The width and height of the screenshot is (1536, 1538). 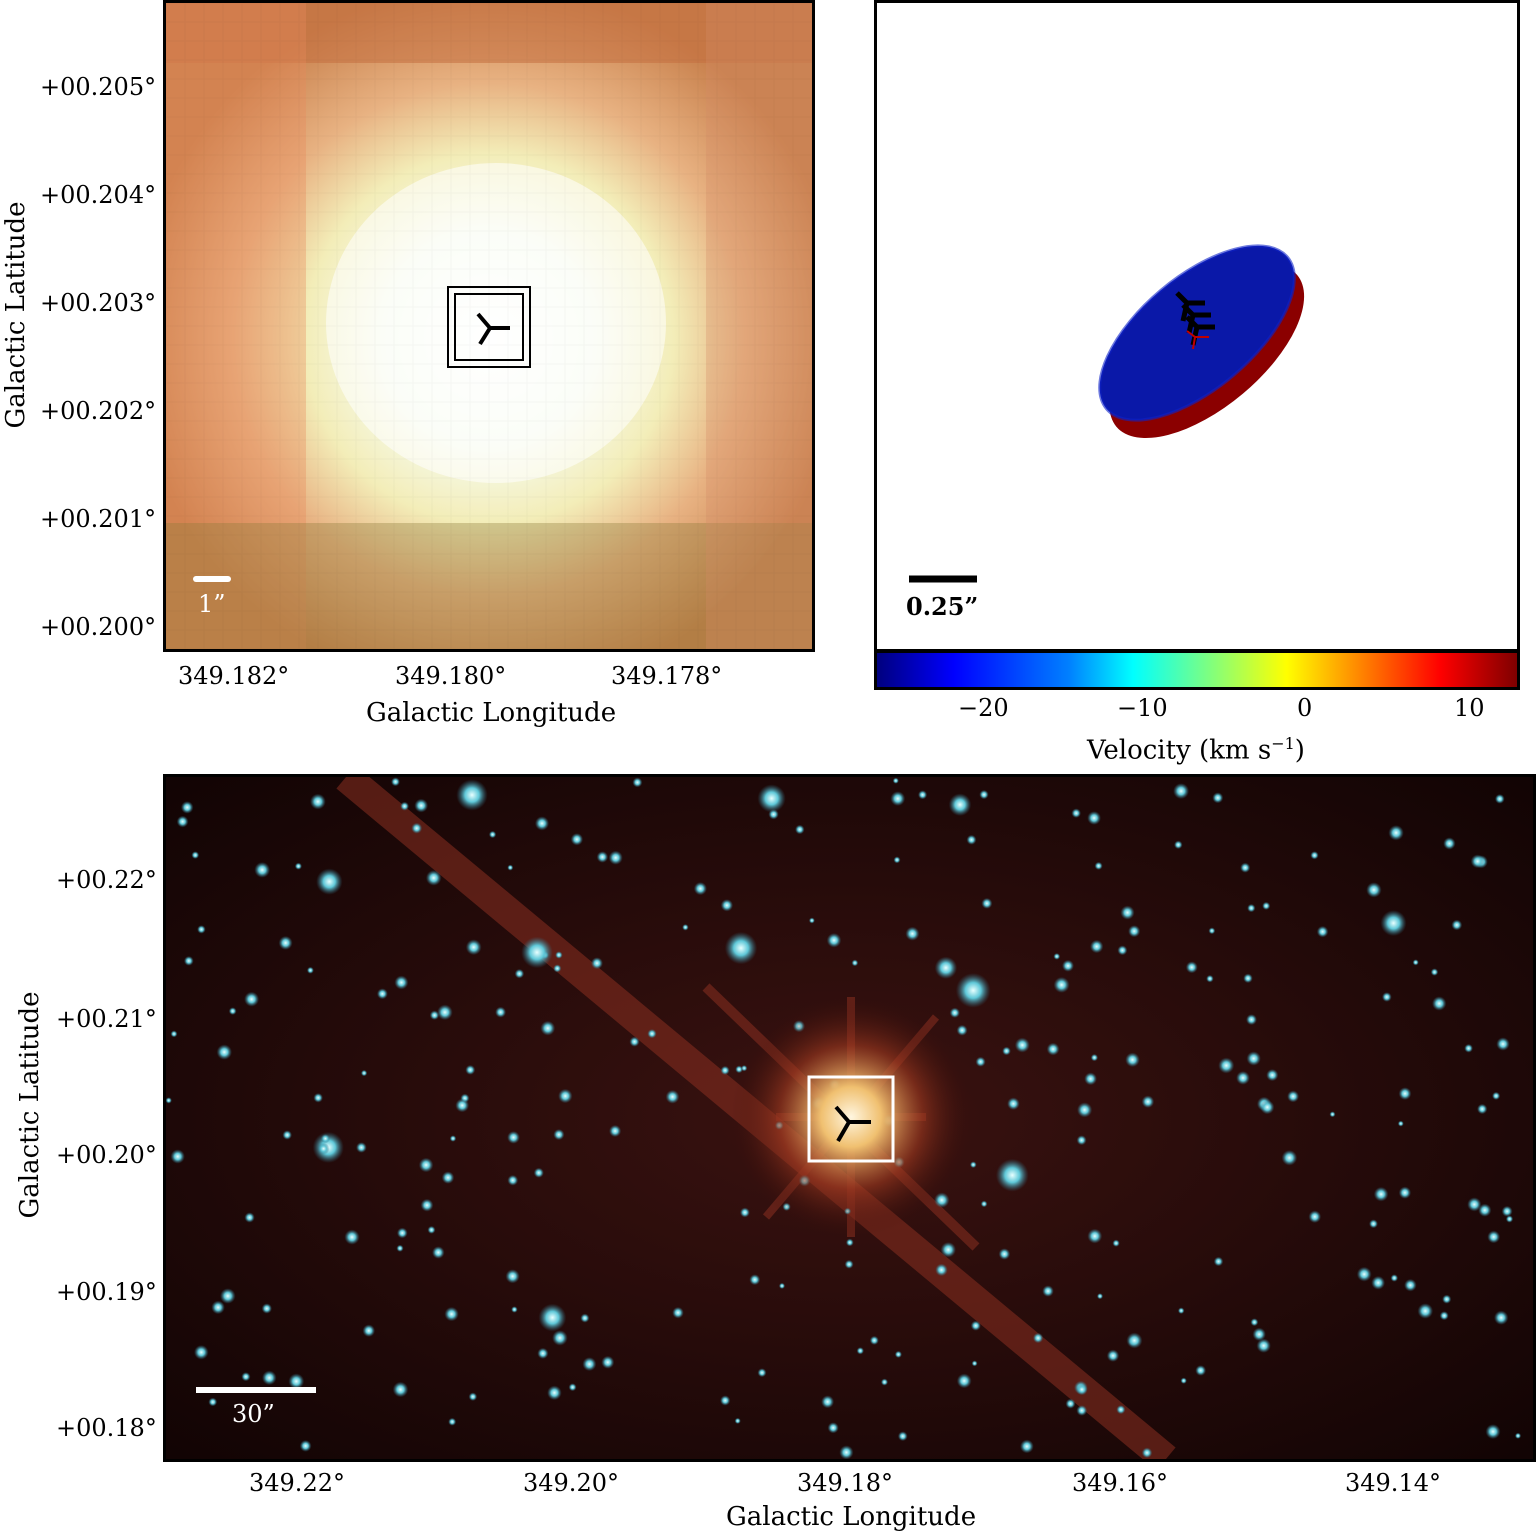 What do you see at coordinates (106, 880) in the screenshot?
I see `y-tick-label: +00.22°` at bounding box center [106, 880].